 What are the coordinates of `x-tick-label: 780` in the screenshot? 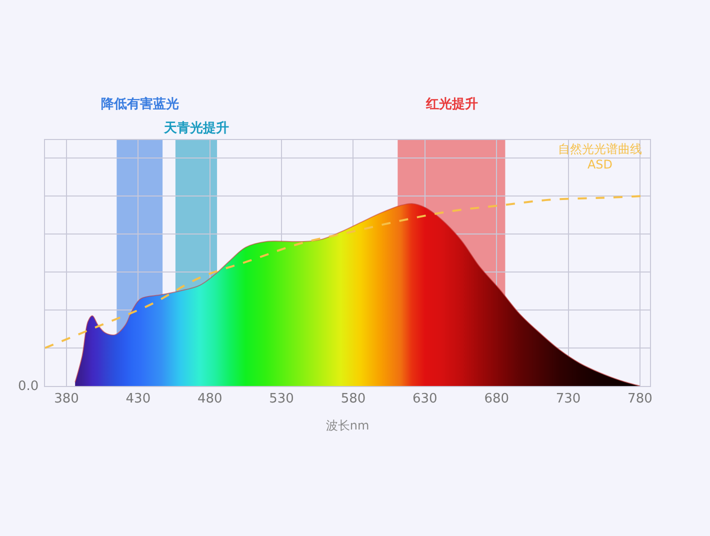 It's located at (640, 399).